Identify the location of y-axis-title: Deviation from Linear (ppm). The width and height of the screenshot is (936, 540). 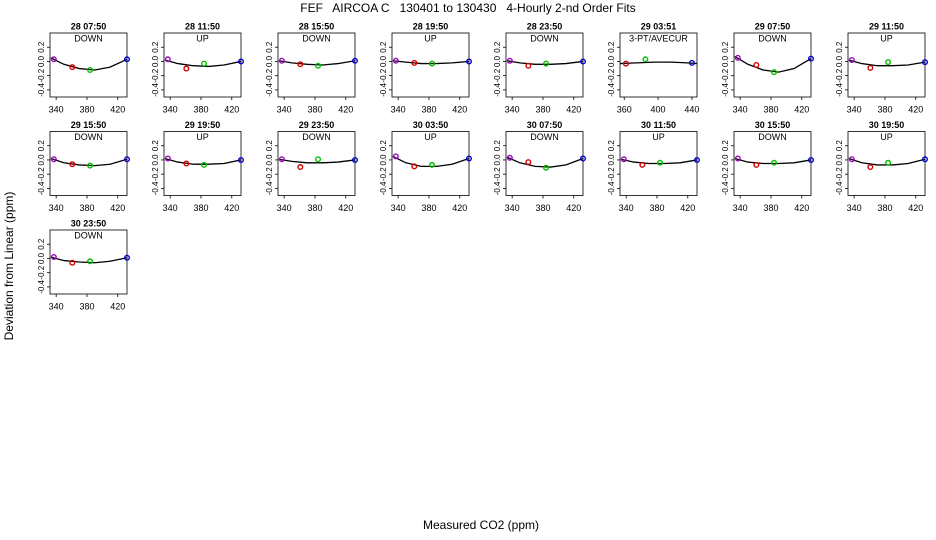
(9, 266).